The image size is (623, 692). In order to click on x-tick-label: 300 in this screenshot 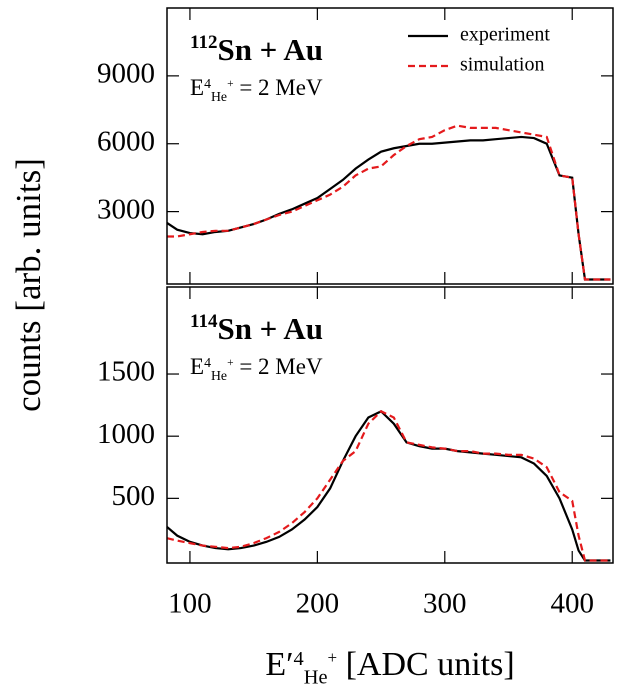, I will do `click(445, 604)`.